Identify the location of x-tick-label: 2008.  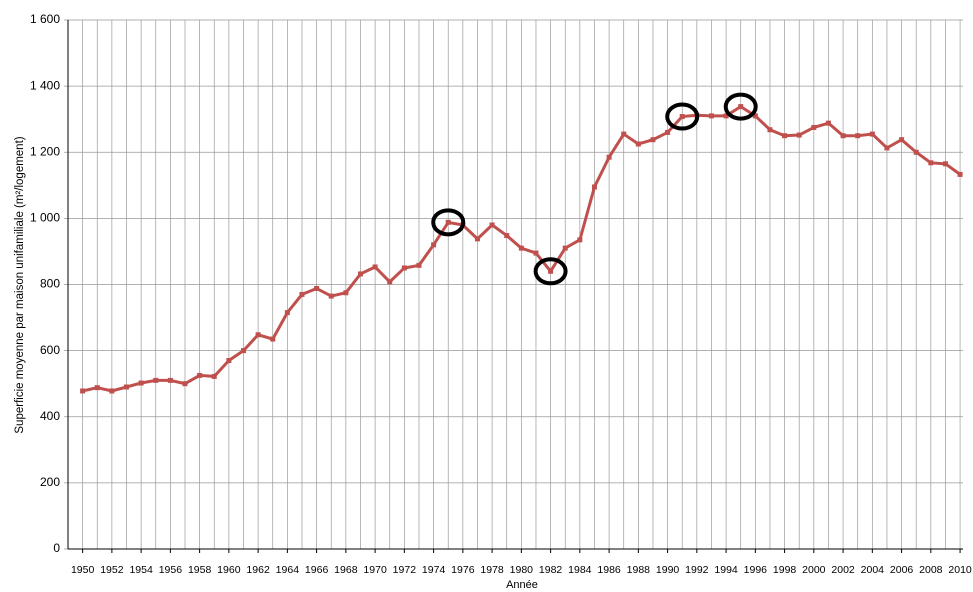
(931, 570).